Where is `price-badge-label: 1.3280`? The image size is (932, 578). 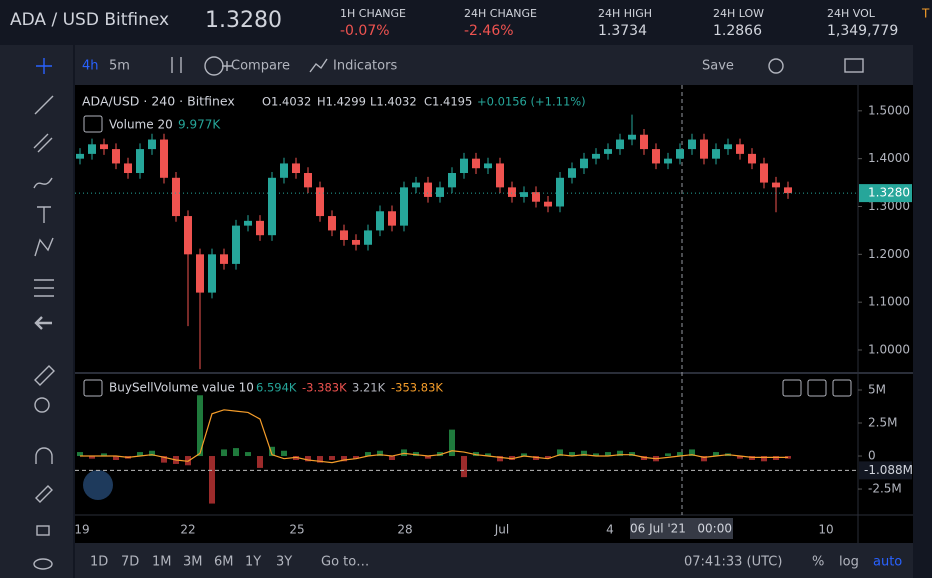 price-badge-label: 1.3280 is located at coordinates (889, 193).